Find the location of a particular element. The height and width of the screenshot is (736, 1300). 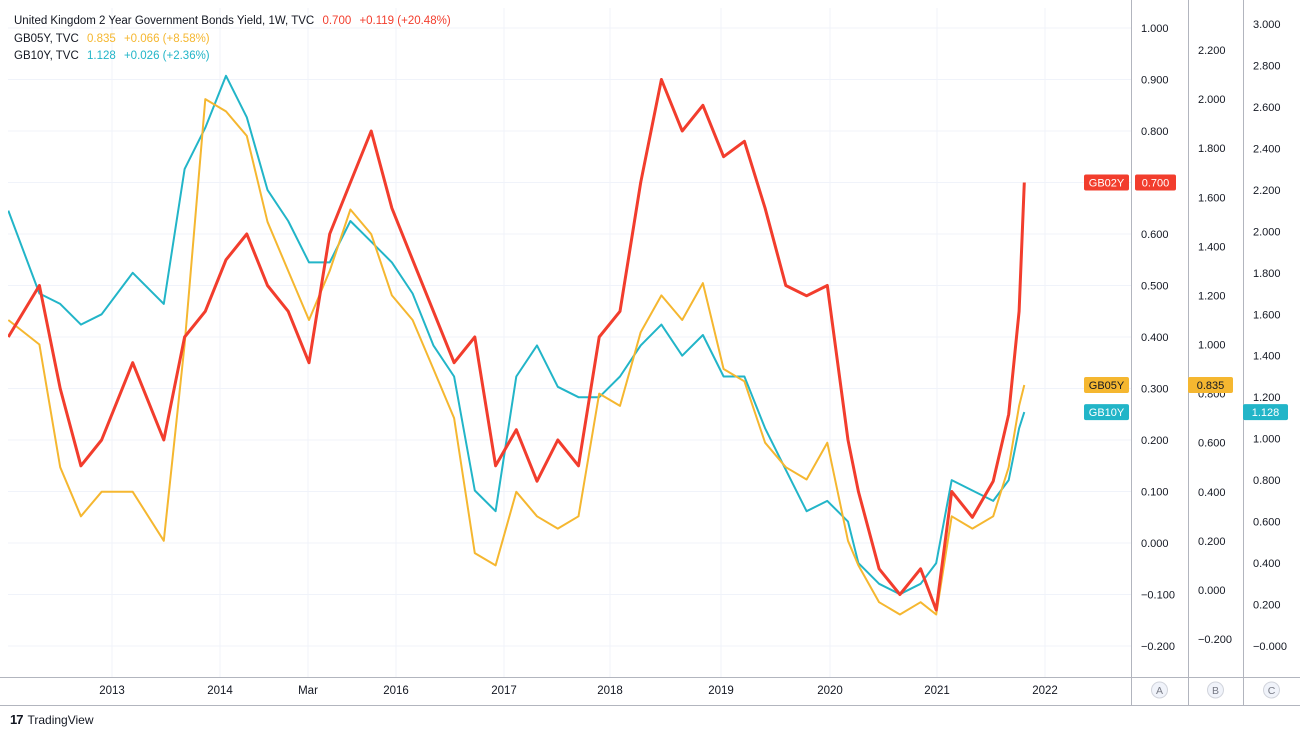

last-value-tag-gb05y: GB05Y 0.835 is located at coordinates (1158, 384).